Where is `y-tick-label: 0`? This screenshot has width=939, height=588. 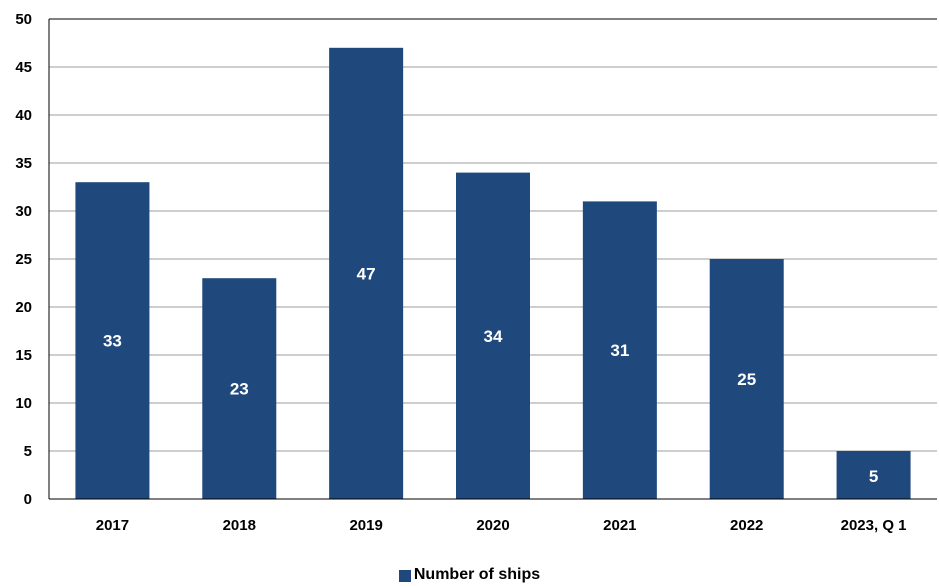
y-tick-label: 0 is located at coordinates (28, 499).